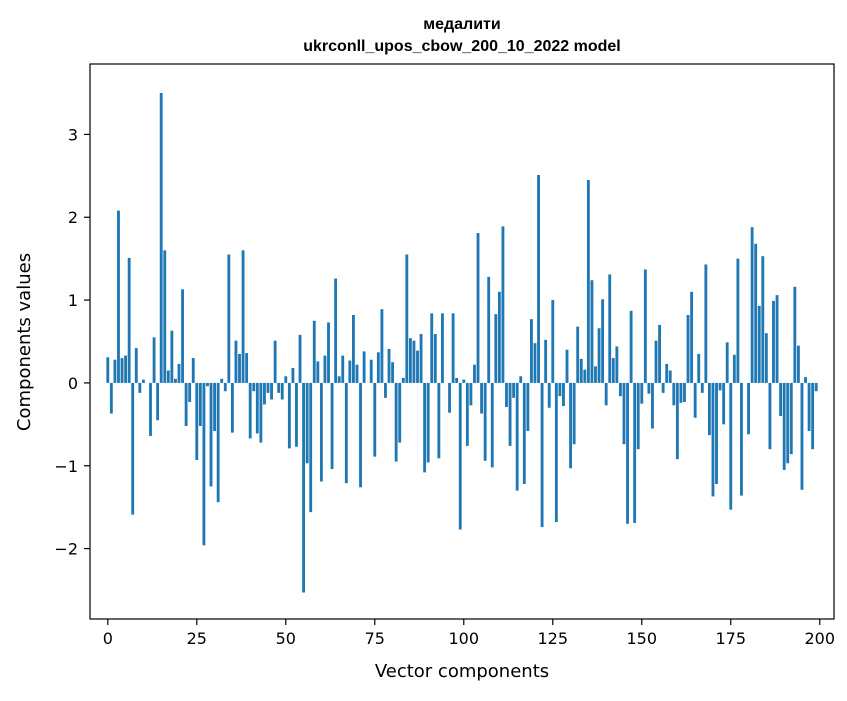 This screenshot has height=701, width=847. Describe the element at coordinates (286, 638) in the screenshot. I see `x-tick-label: 50` at that location.